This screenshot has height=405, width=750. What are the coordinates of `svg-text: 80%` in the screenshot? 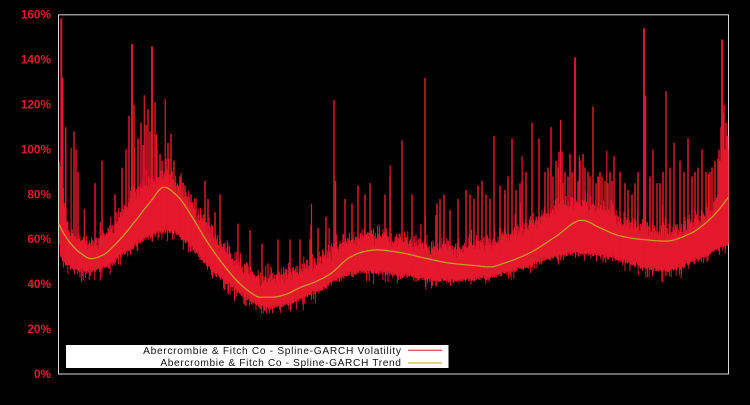 It's located at (39, 194).